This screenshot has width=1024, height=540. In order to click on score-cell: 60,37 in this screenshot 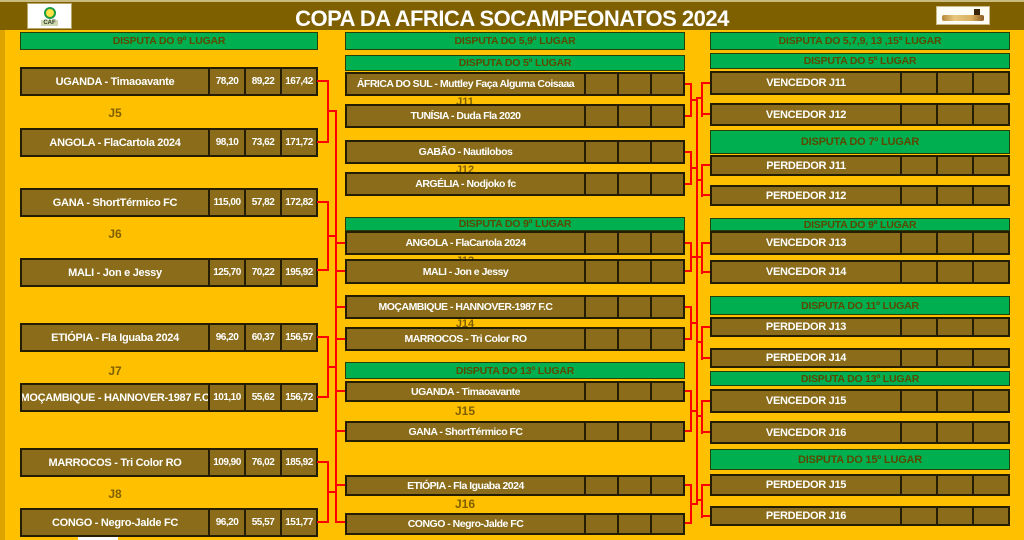, I will do `click(262, 337)`.